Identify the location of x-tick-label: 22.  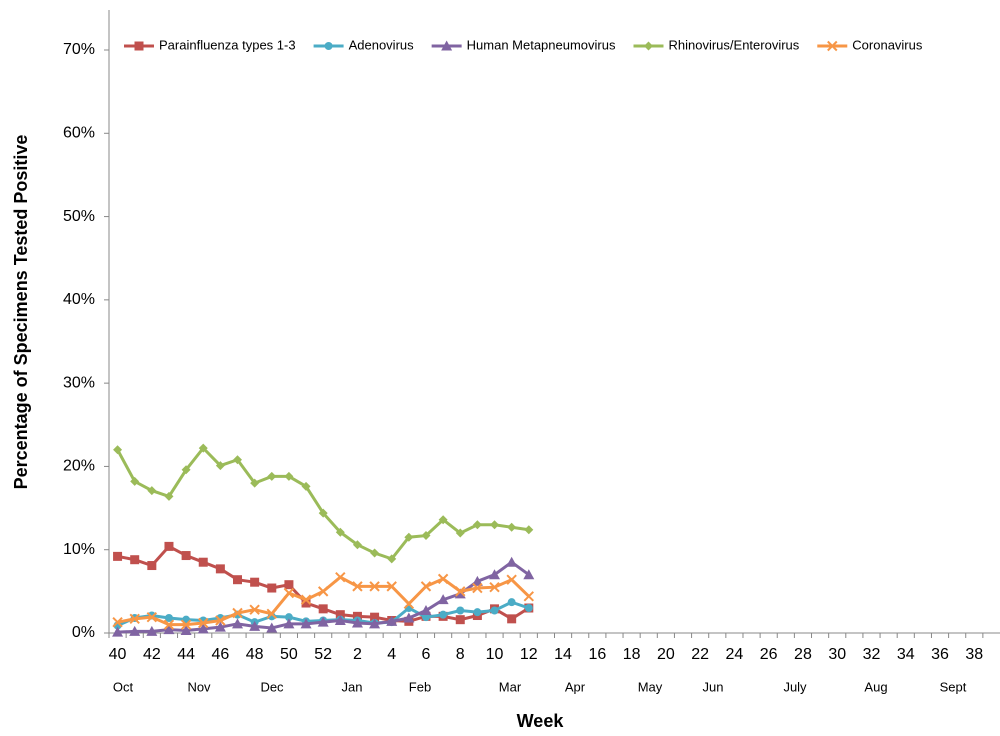
(700, 654).